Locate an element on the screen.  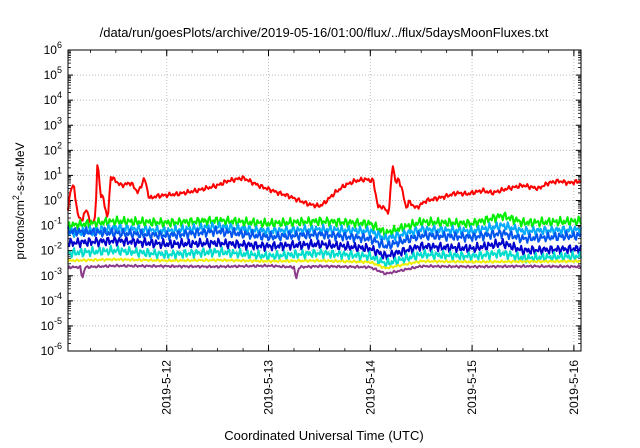
y-tick-label: 10⁶ is located at coordinates (53, 48).